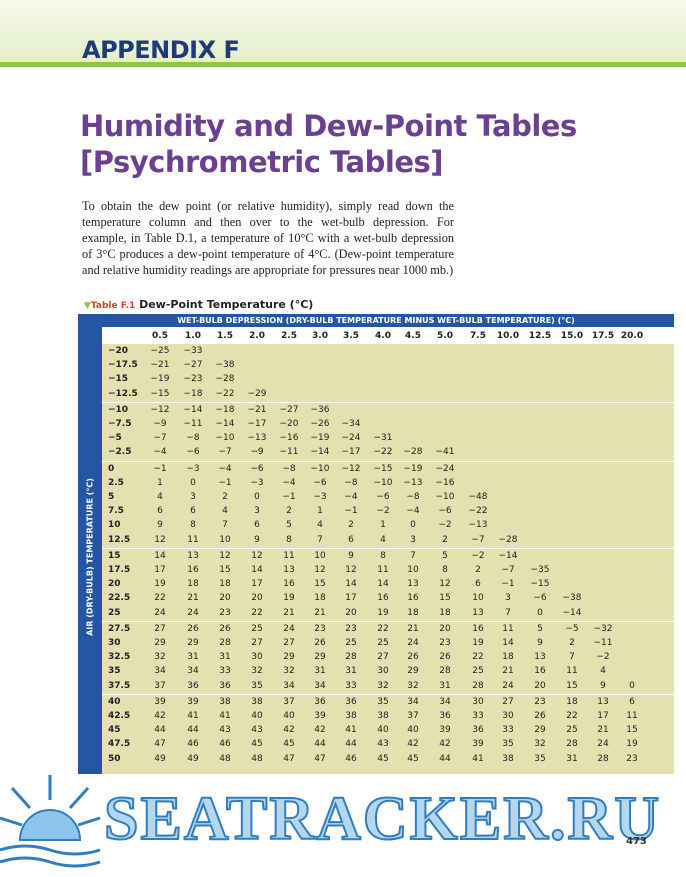  I want to click on table-cell: 21, so click(320, 612).